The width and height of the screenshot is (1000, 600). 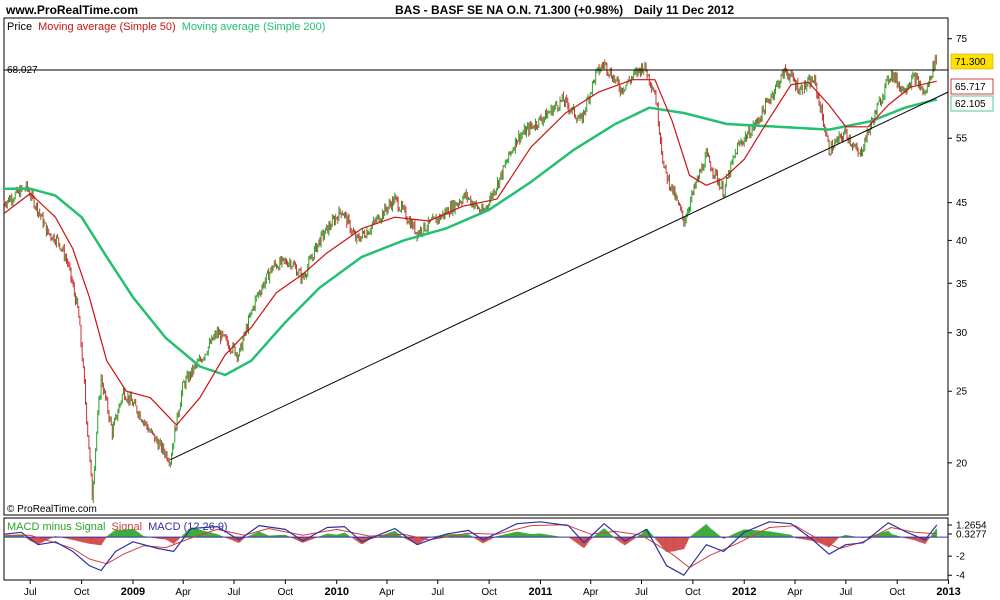 I want to click on macd-panel, so click(x=476, y=549).